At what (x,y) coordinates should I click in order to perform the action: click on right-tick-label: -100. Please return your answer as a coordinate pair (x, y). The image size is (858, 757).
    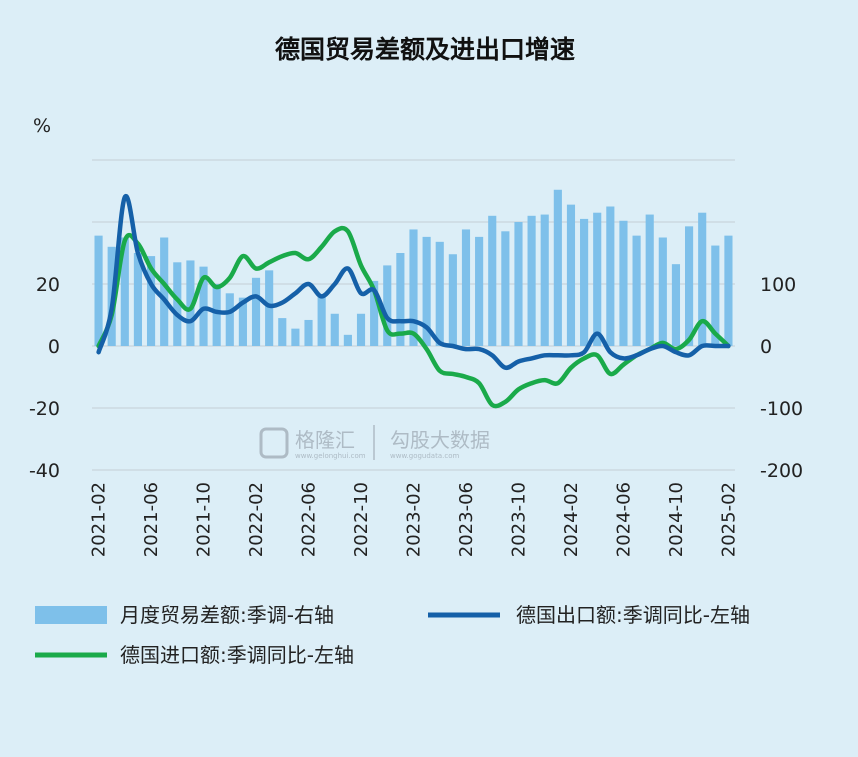
    Looking at the image, I should click on (781, 409).